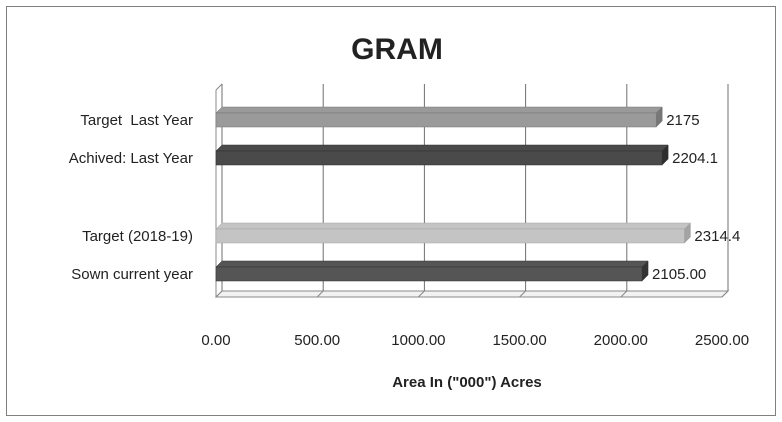 This screenshot has height=422, width=782. I want to click on x-tick-label: 500.00, so click(317, 340).